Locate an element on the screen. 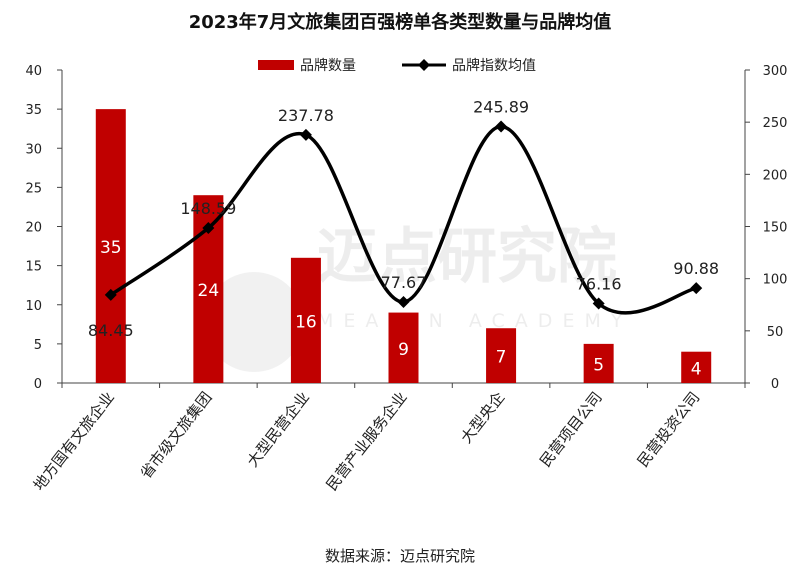  y-right-tick-label: 200 is located at coordinates (775, 175).